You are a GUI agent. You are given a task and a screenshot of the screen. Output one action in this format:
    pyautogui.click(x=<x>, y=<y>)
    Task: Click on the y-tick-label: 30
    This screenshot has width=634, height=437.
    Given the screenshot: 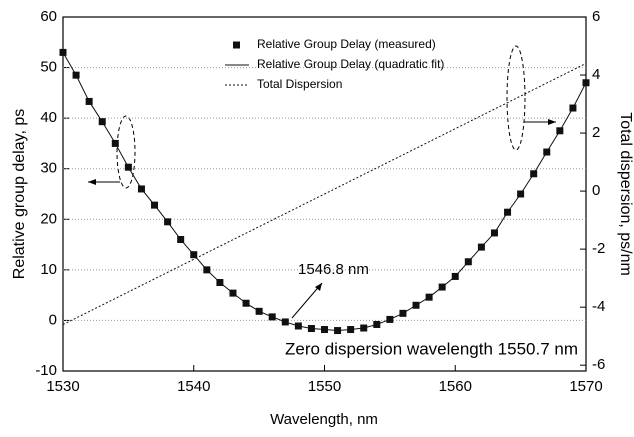 What is the action you would take?
    pyautogui.click(x=48, y=168)
    